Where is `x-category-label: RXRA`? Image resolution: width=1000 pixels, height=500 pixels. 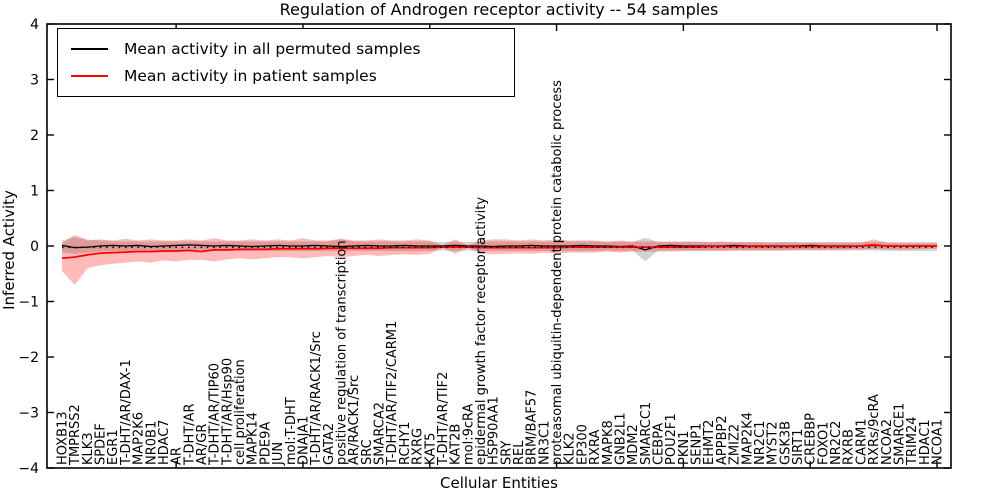 x-category-label: RXRA is located at coordinates (595, 447).